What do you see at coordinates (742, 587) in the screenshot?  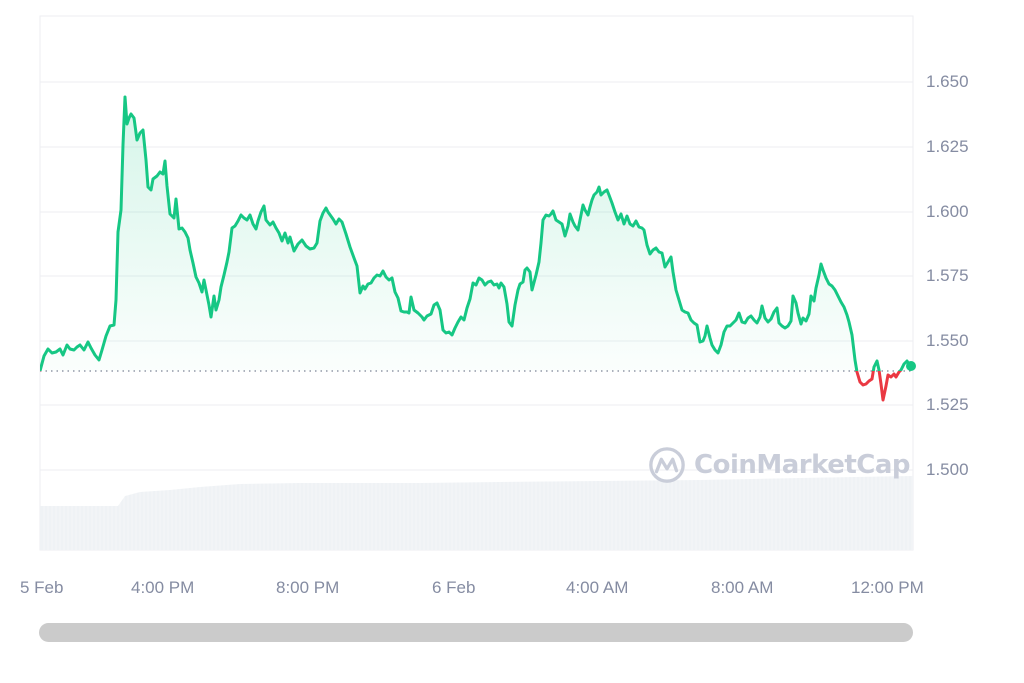 I see `x-tick-label: 8:00 AM` at bounding box center [742, 587].